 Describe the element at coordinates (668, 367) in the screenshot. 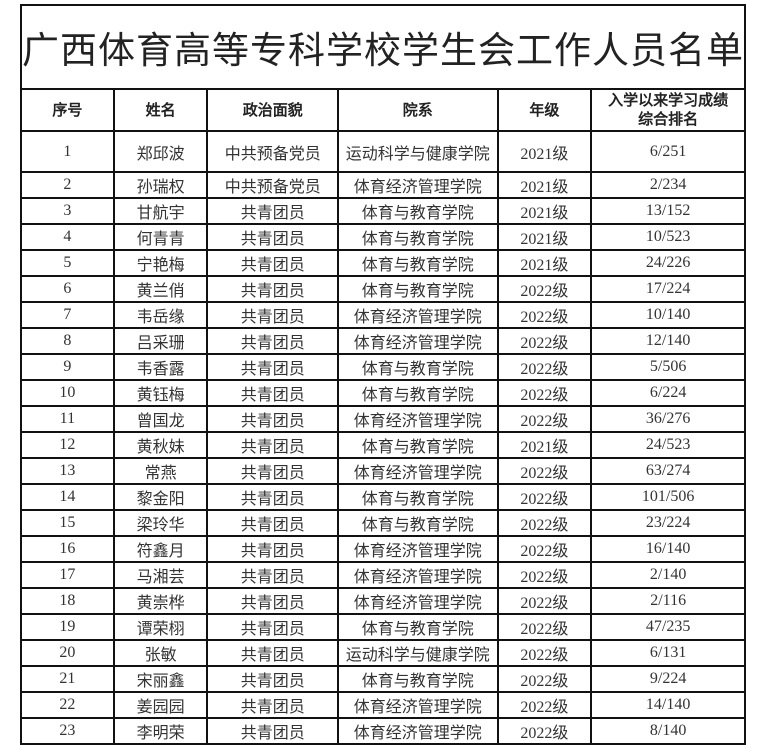

I see `cell-ranking: 5/506` at that location.